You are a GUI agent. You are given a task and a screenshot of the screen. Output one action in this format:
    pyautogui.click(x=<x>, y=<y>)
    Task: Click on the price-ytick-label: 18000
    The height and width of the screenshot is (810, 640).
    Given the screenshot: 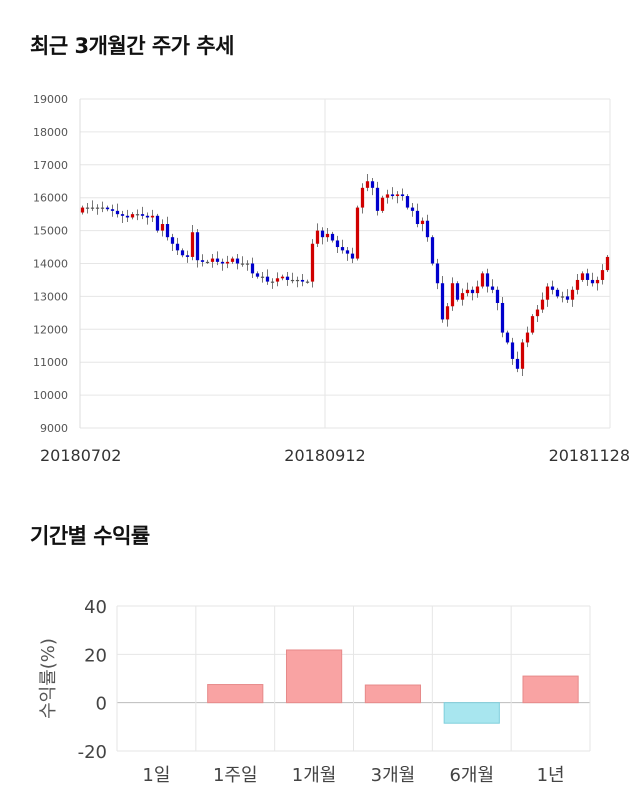 What is the action you would take?
    pyautogui.click(x=50, y=132)
    